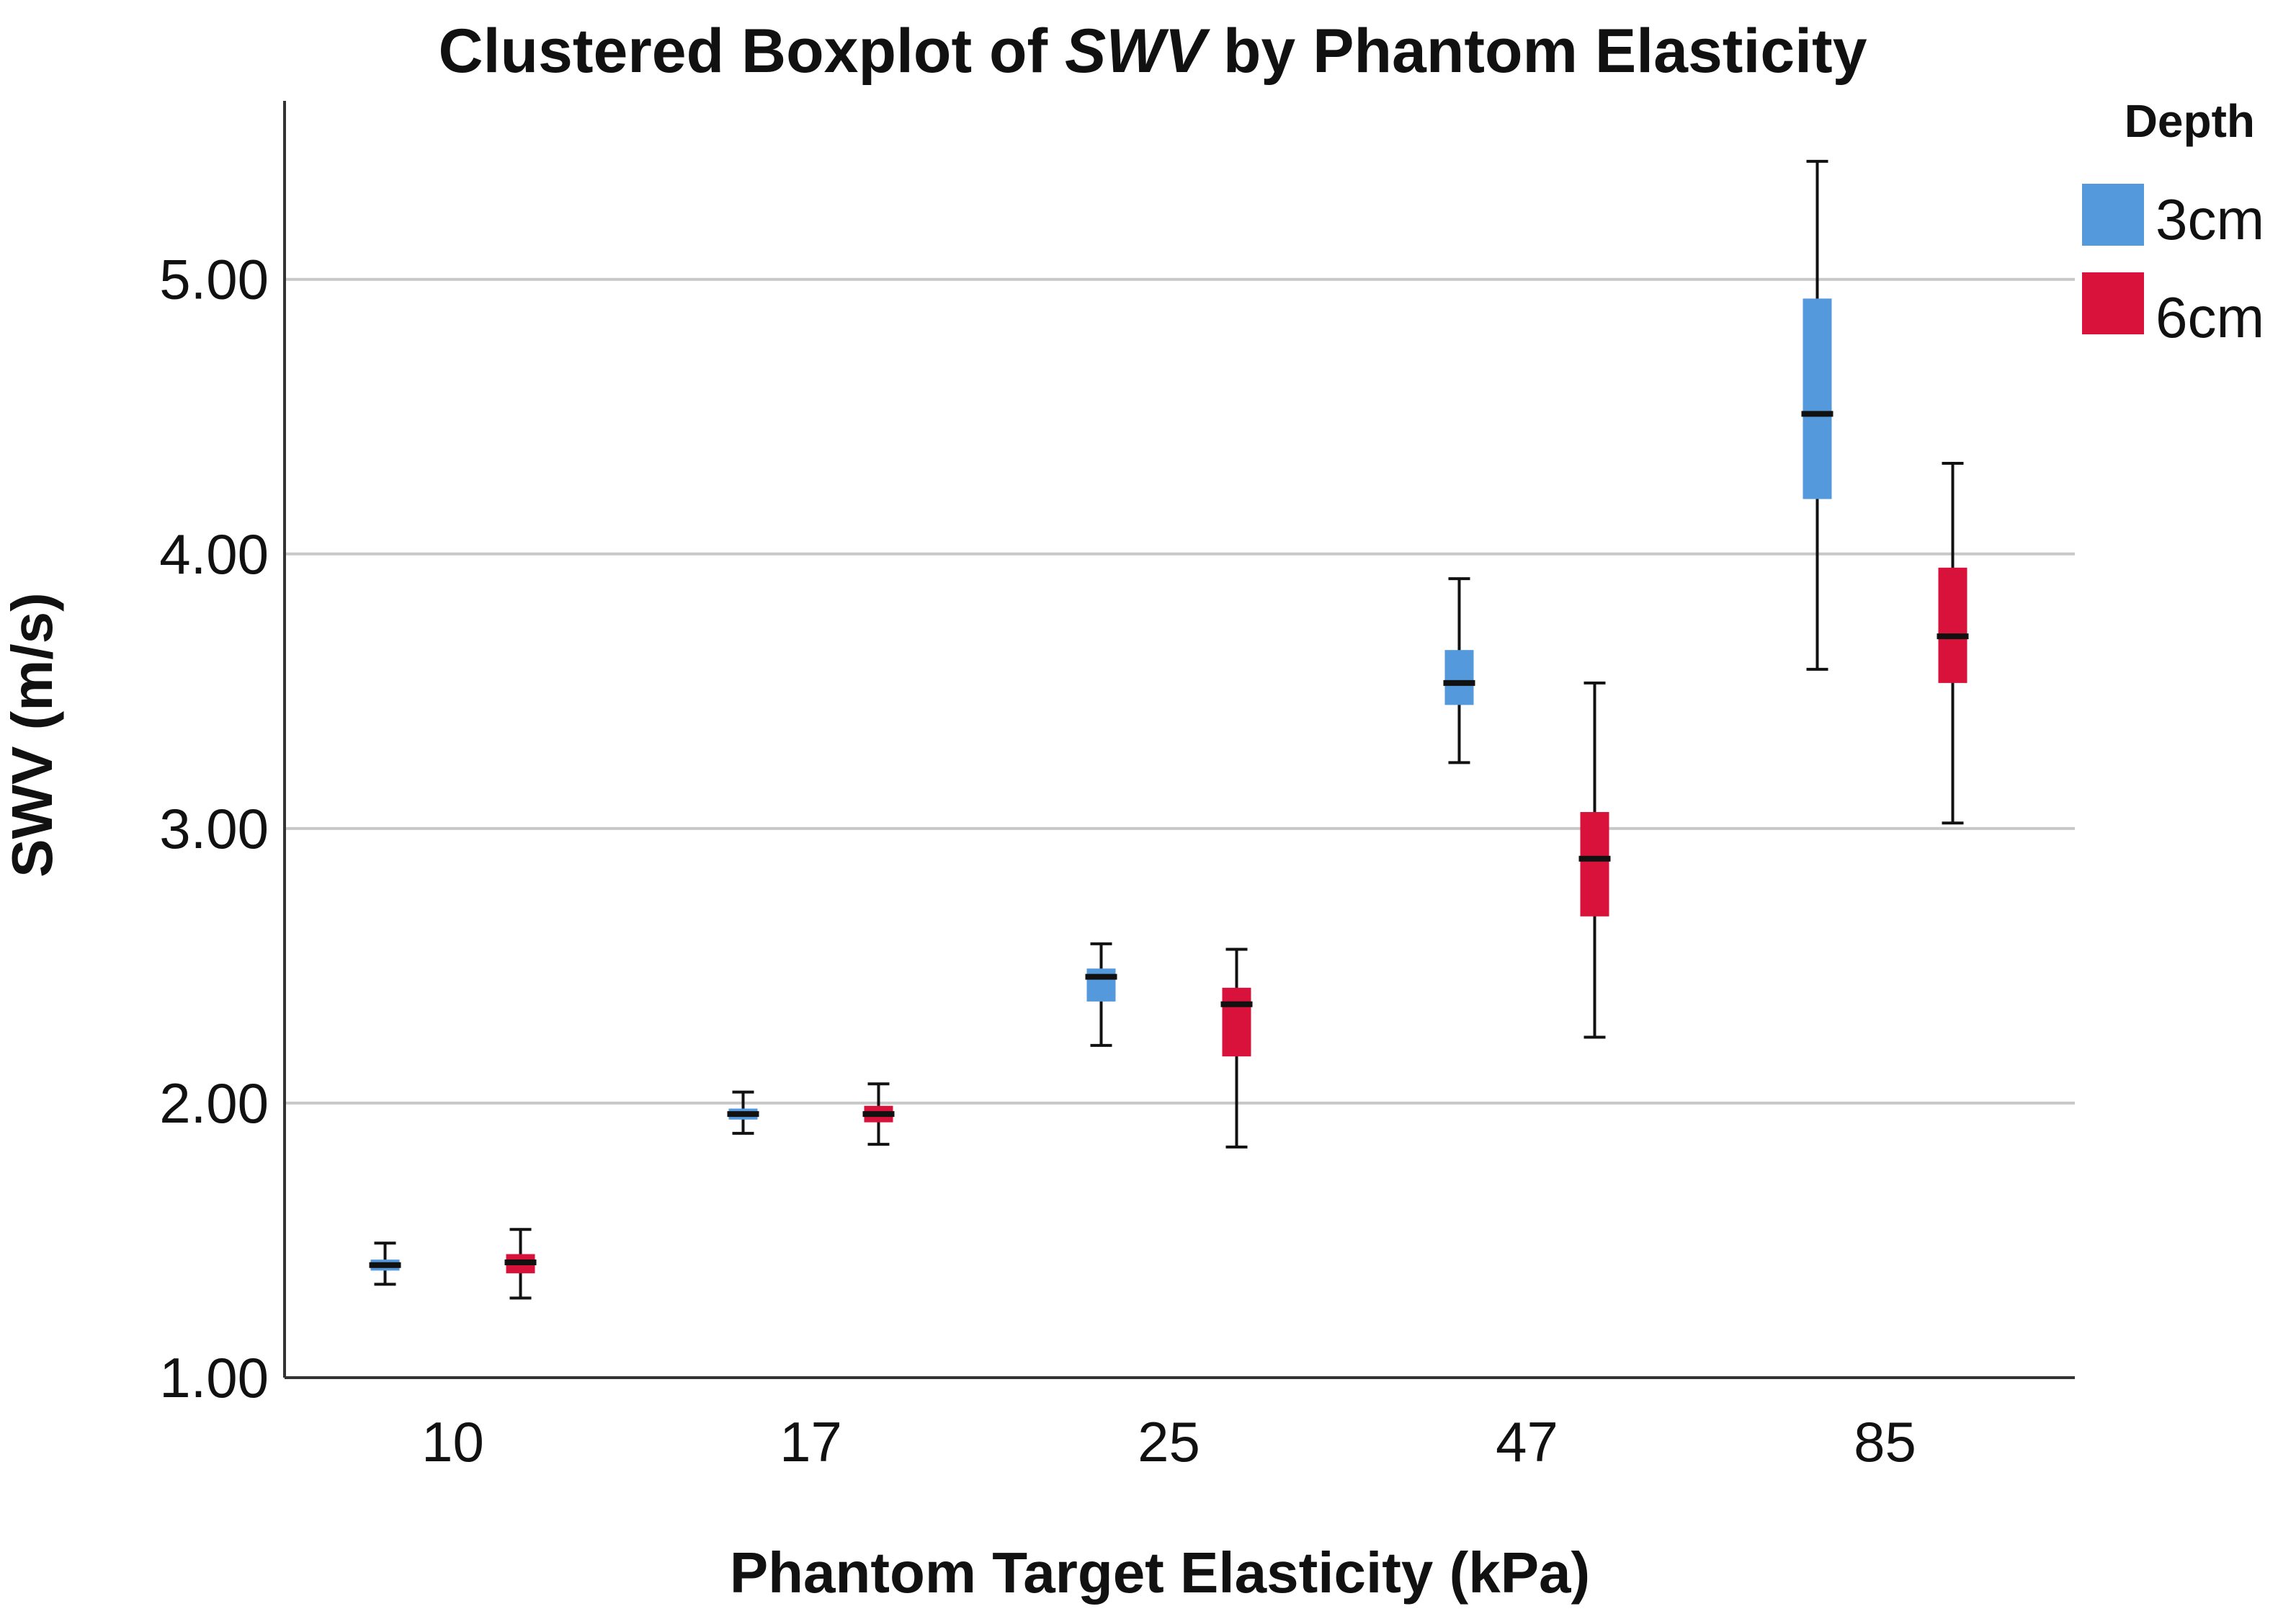 The width and height of the screenshot is (2296, 1614). I want to click on x-tick-label-17: 17, so click(811, 1441).